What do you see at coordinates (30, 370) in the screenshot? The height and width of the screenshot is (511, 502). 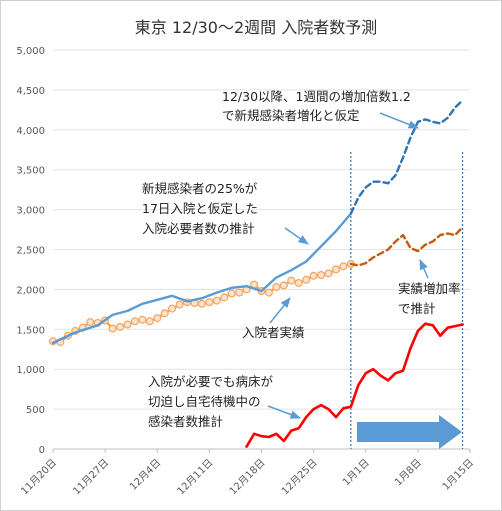 I see `y-tick-label: 1,000` at bounding box center [30, 370].